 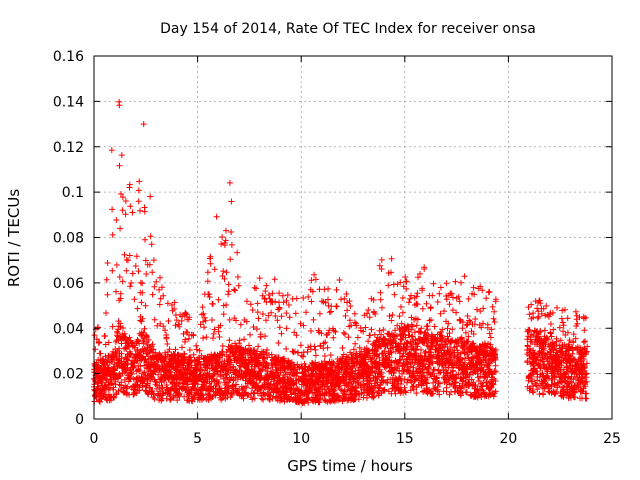 What do you see at coordinates (14, 238) in the screenshot?
I see `y-axis-title: ROTI / TECUs` at bounding box center [14, 238].